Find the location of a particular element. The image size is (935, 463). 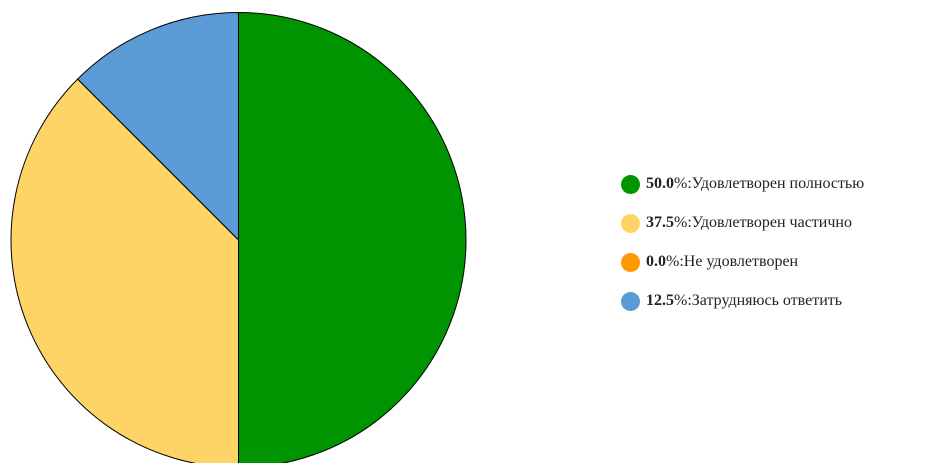

legend-item-1: 37.5%: Удовлетворен частично is located at coordinates (742, 223).